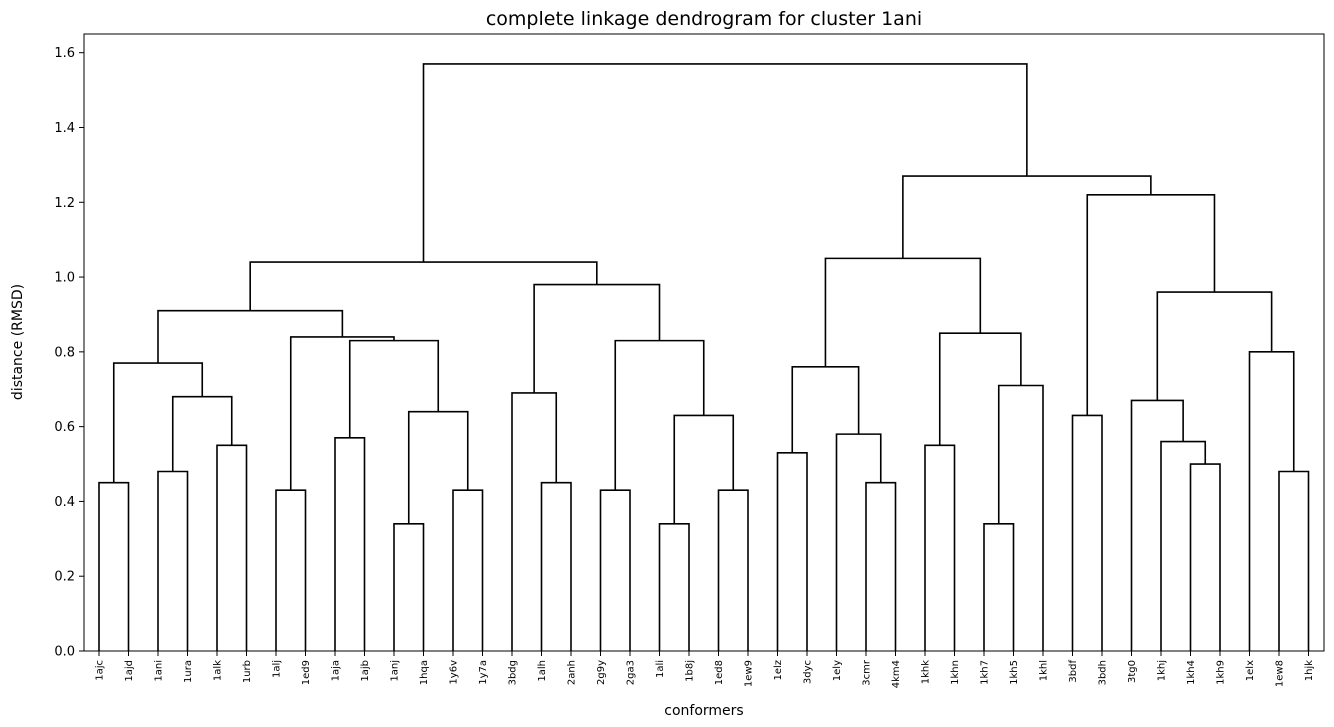 The width and height of the screenshot is (1334, 727). I want to click on leaf-label-3cmr: 3cmr, so click(867, 672).